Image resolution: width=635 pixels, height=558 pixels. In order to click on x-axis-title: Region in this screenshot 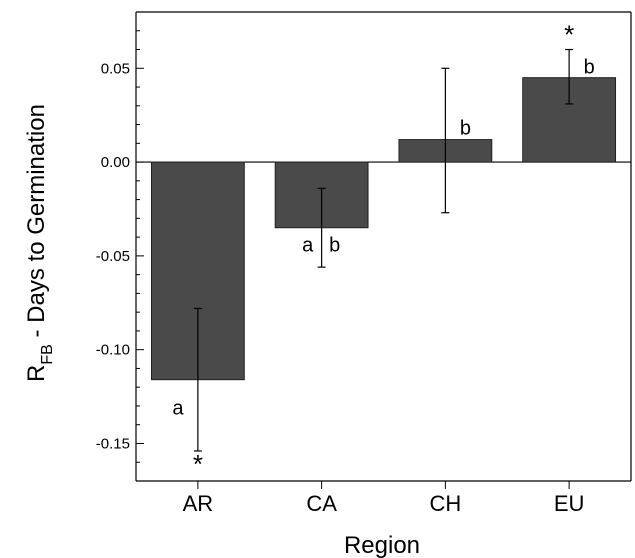, I will do `click(382, 545)`.